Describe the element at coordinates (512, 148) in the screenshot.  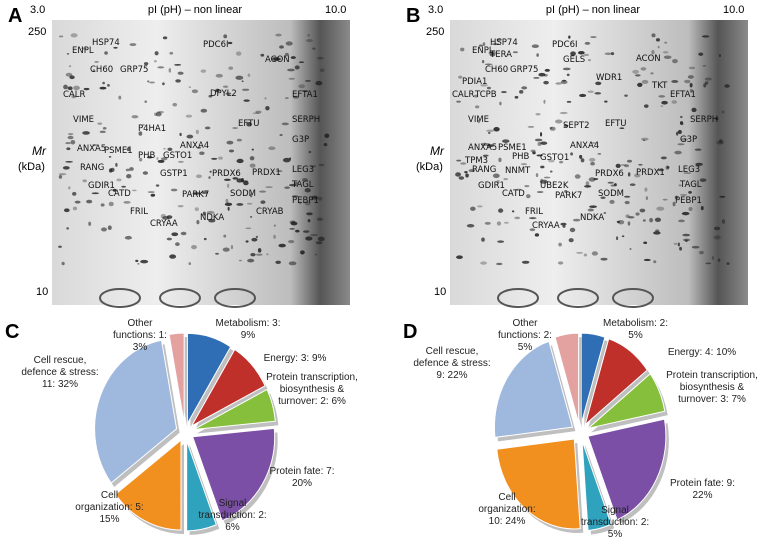
I see `protein-label: PSME1` at that location.